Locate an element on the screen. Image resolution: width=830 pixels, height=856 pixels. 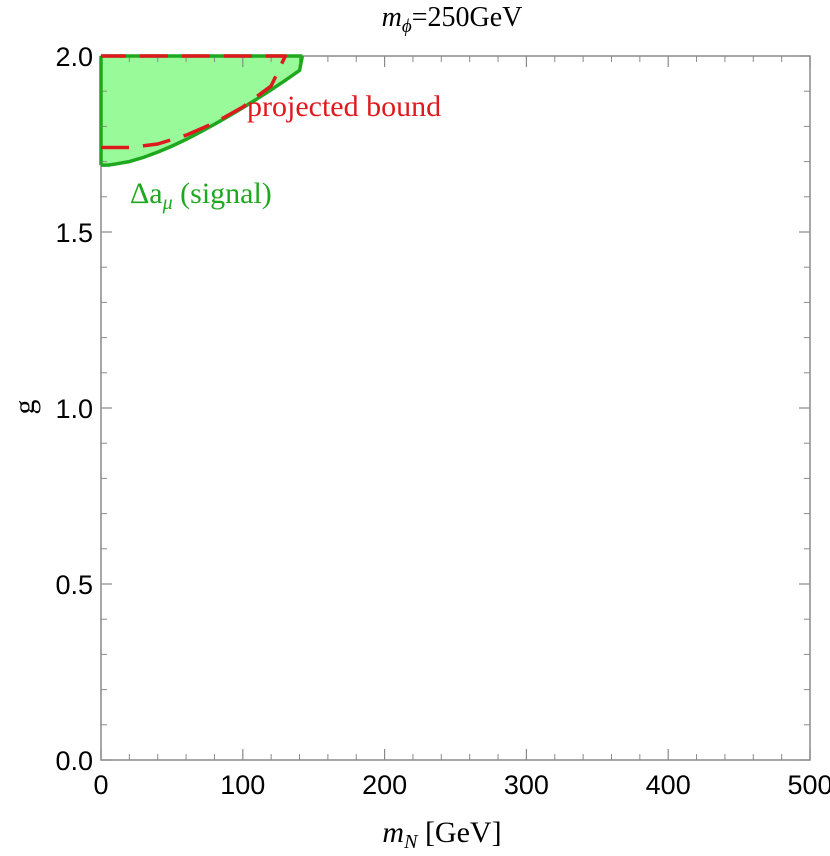
annotation-signal: Δaμ (signal) is located at coordinates (201, 195).